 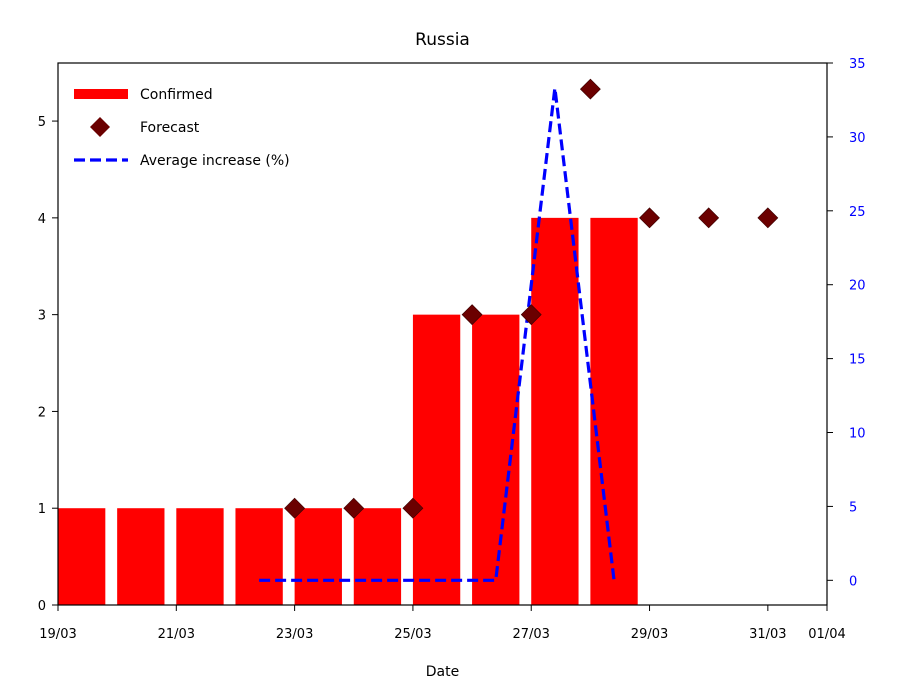 I want to click on y-axis-right: 0 5 10 15 20 25 30 35, so click(x=846, y=323).